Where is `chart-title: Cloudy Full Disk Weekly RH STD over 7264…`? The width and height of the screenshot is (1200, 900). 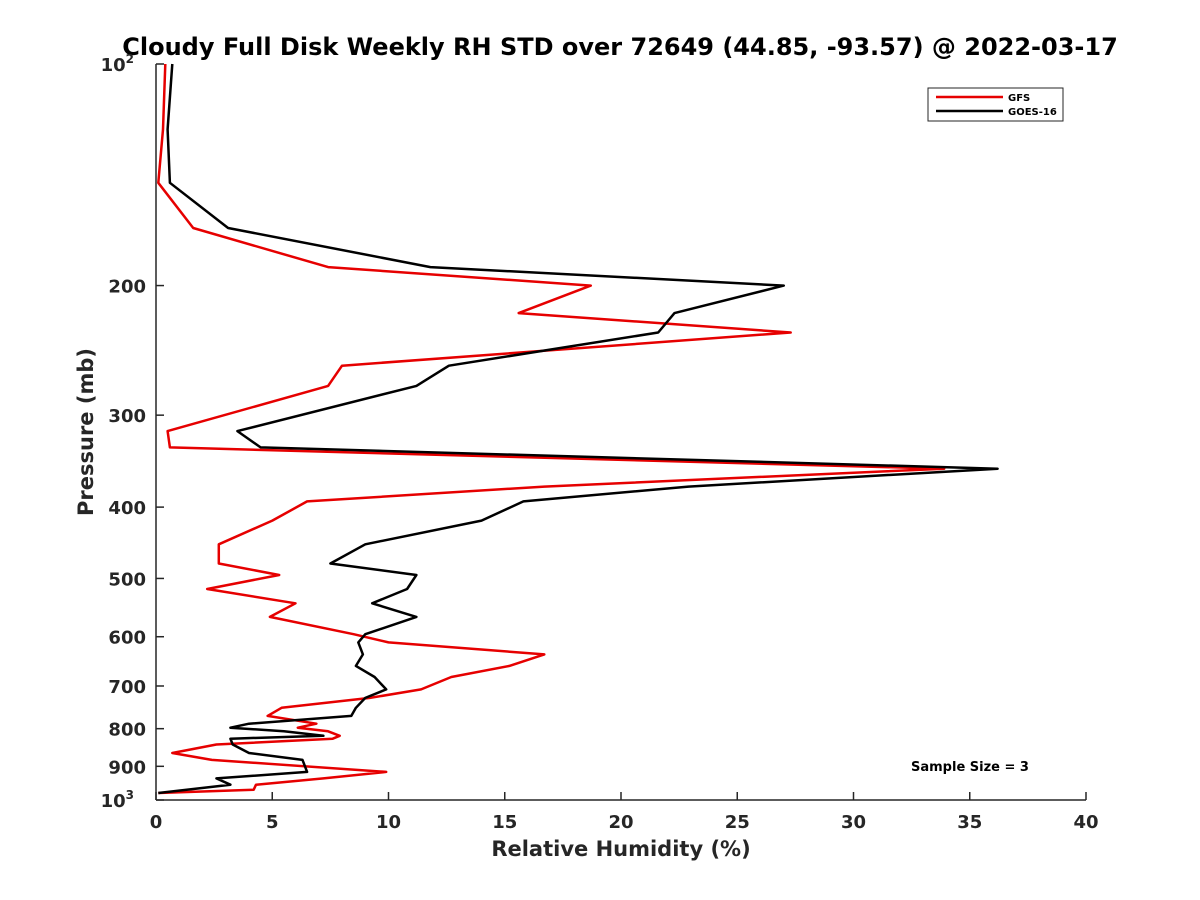 chart-title: Cloudy Full Disk Weekly RH STD over 7264… is located at coordinates (620, 47).